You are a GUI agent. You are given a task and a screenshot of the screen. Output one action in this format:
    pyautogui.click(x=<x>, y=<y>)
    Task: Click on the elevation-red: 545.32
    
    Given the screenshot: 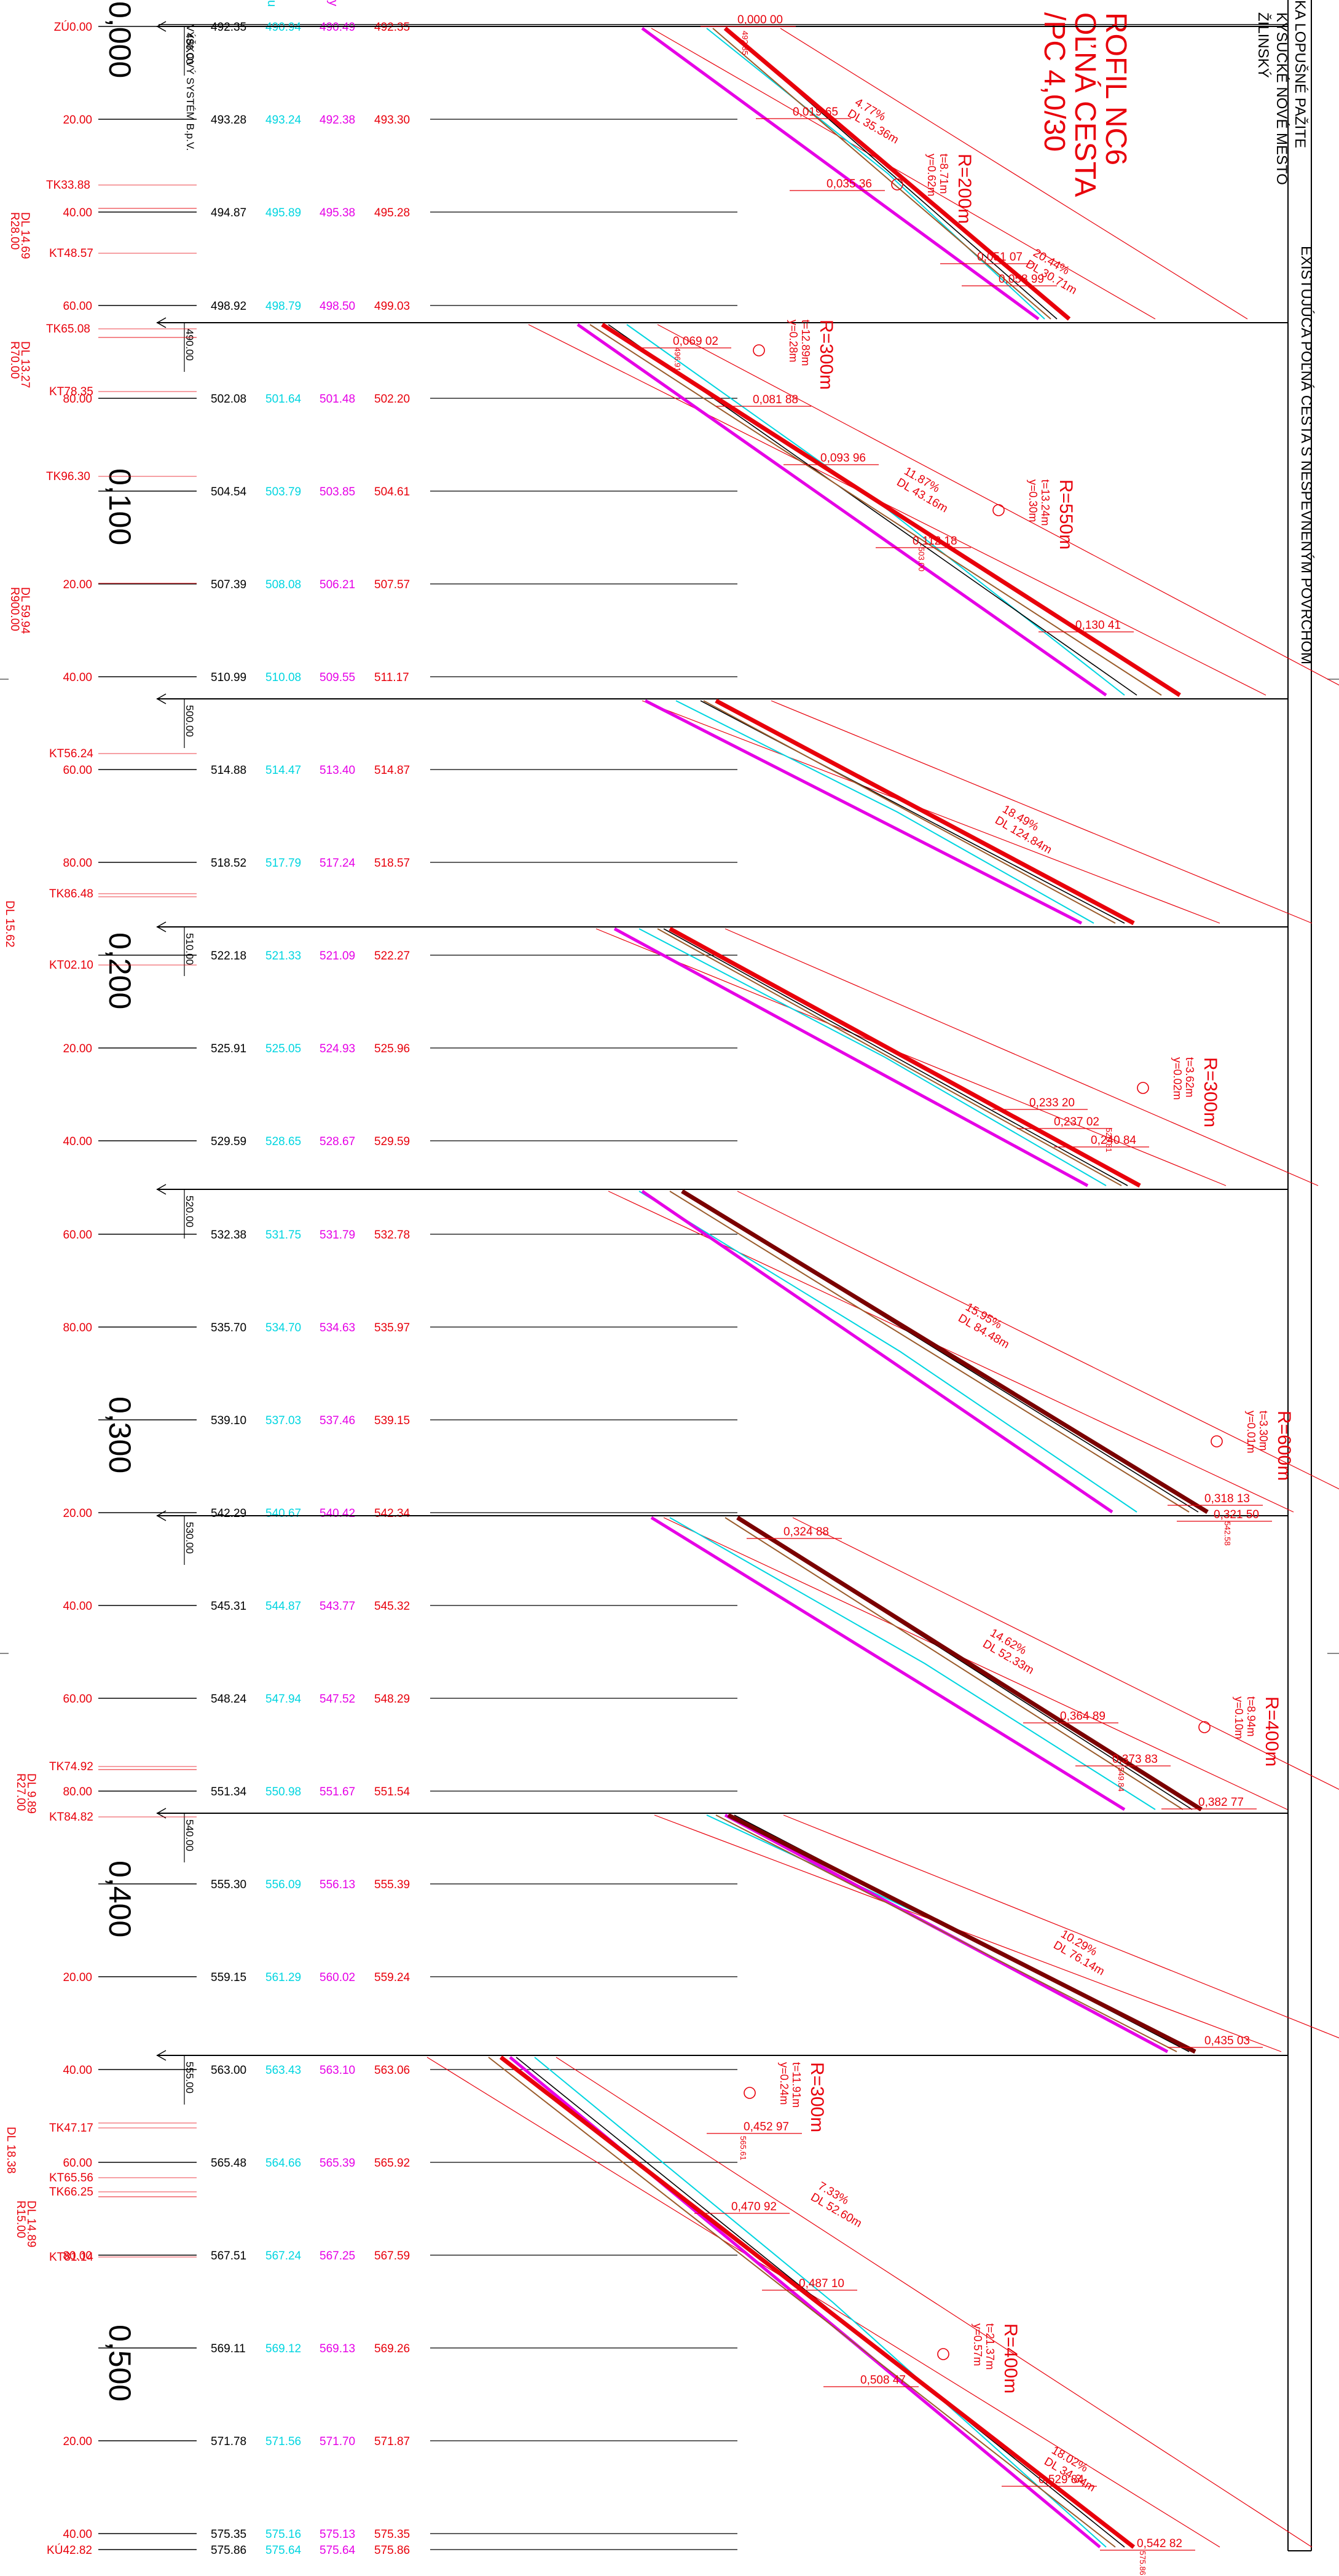 What is the action you would take?
    pyautogui.click(x=392, y=1607)
    